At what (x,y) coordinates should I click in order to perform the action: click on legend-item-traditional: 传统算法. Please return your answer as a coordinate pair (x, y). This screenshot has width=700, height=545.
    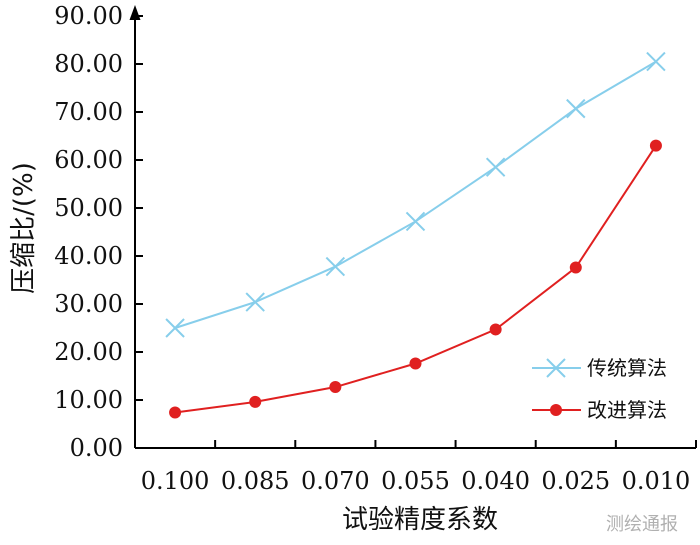
    Looking at the image, I should click on (599, 368).